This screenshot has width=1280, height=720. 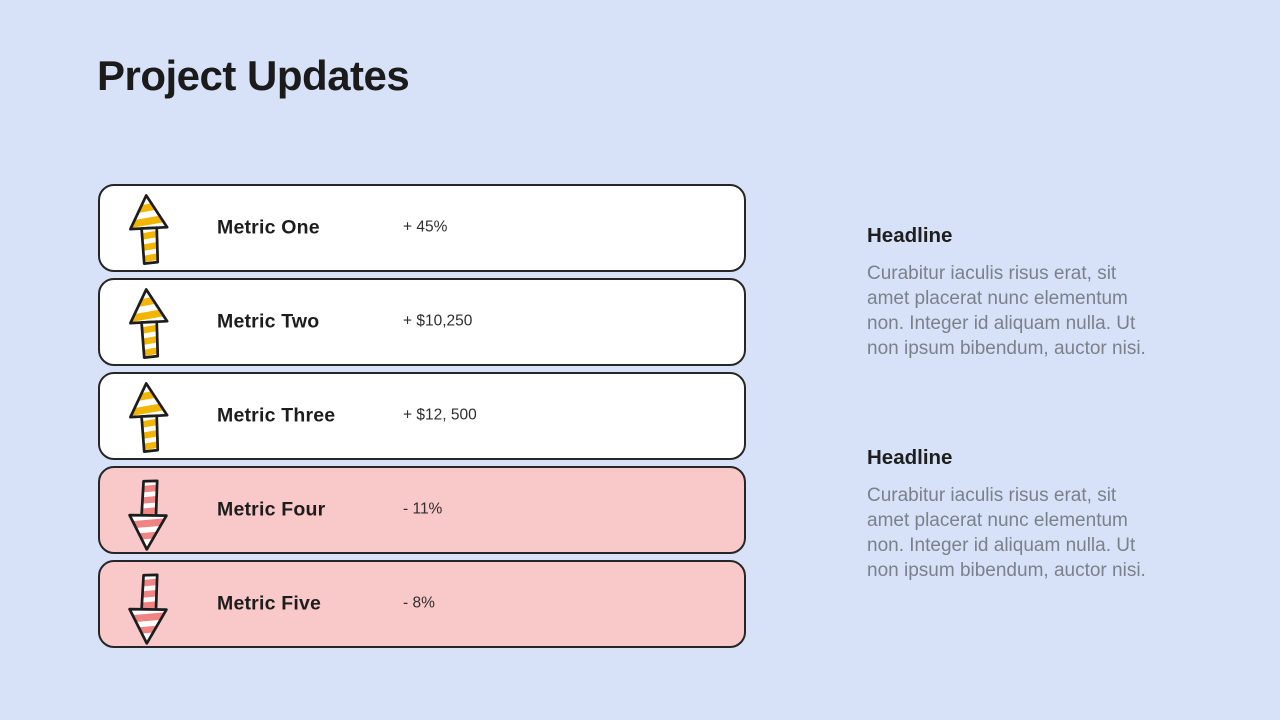 What do you see at coordinates (438, 321) in the screenshot?
I see `metric-value: + $10,250` at bounding box center [438, 321].